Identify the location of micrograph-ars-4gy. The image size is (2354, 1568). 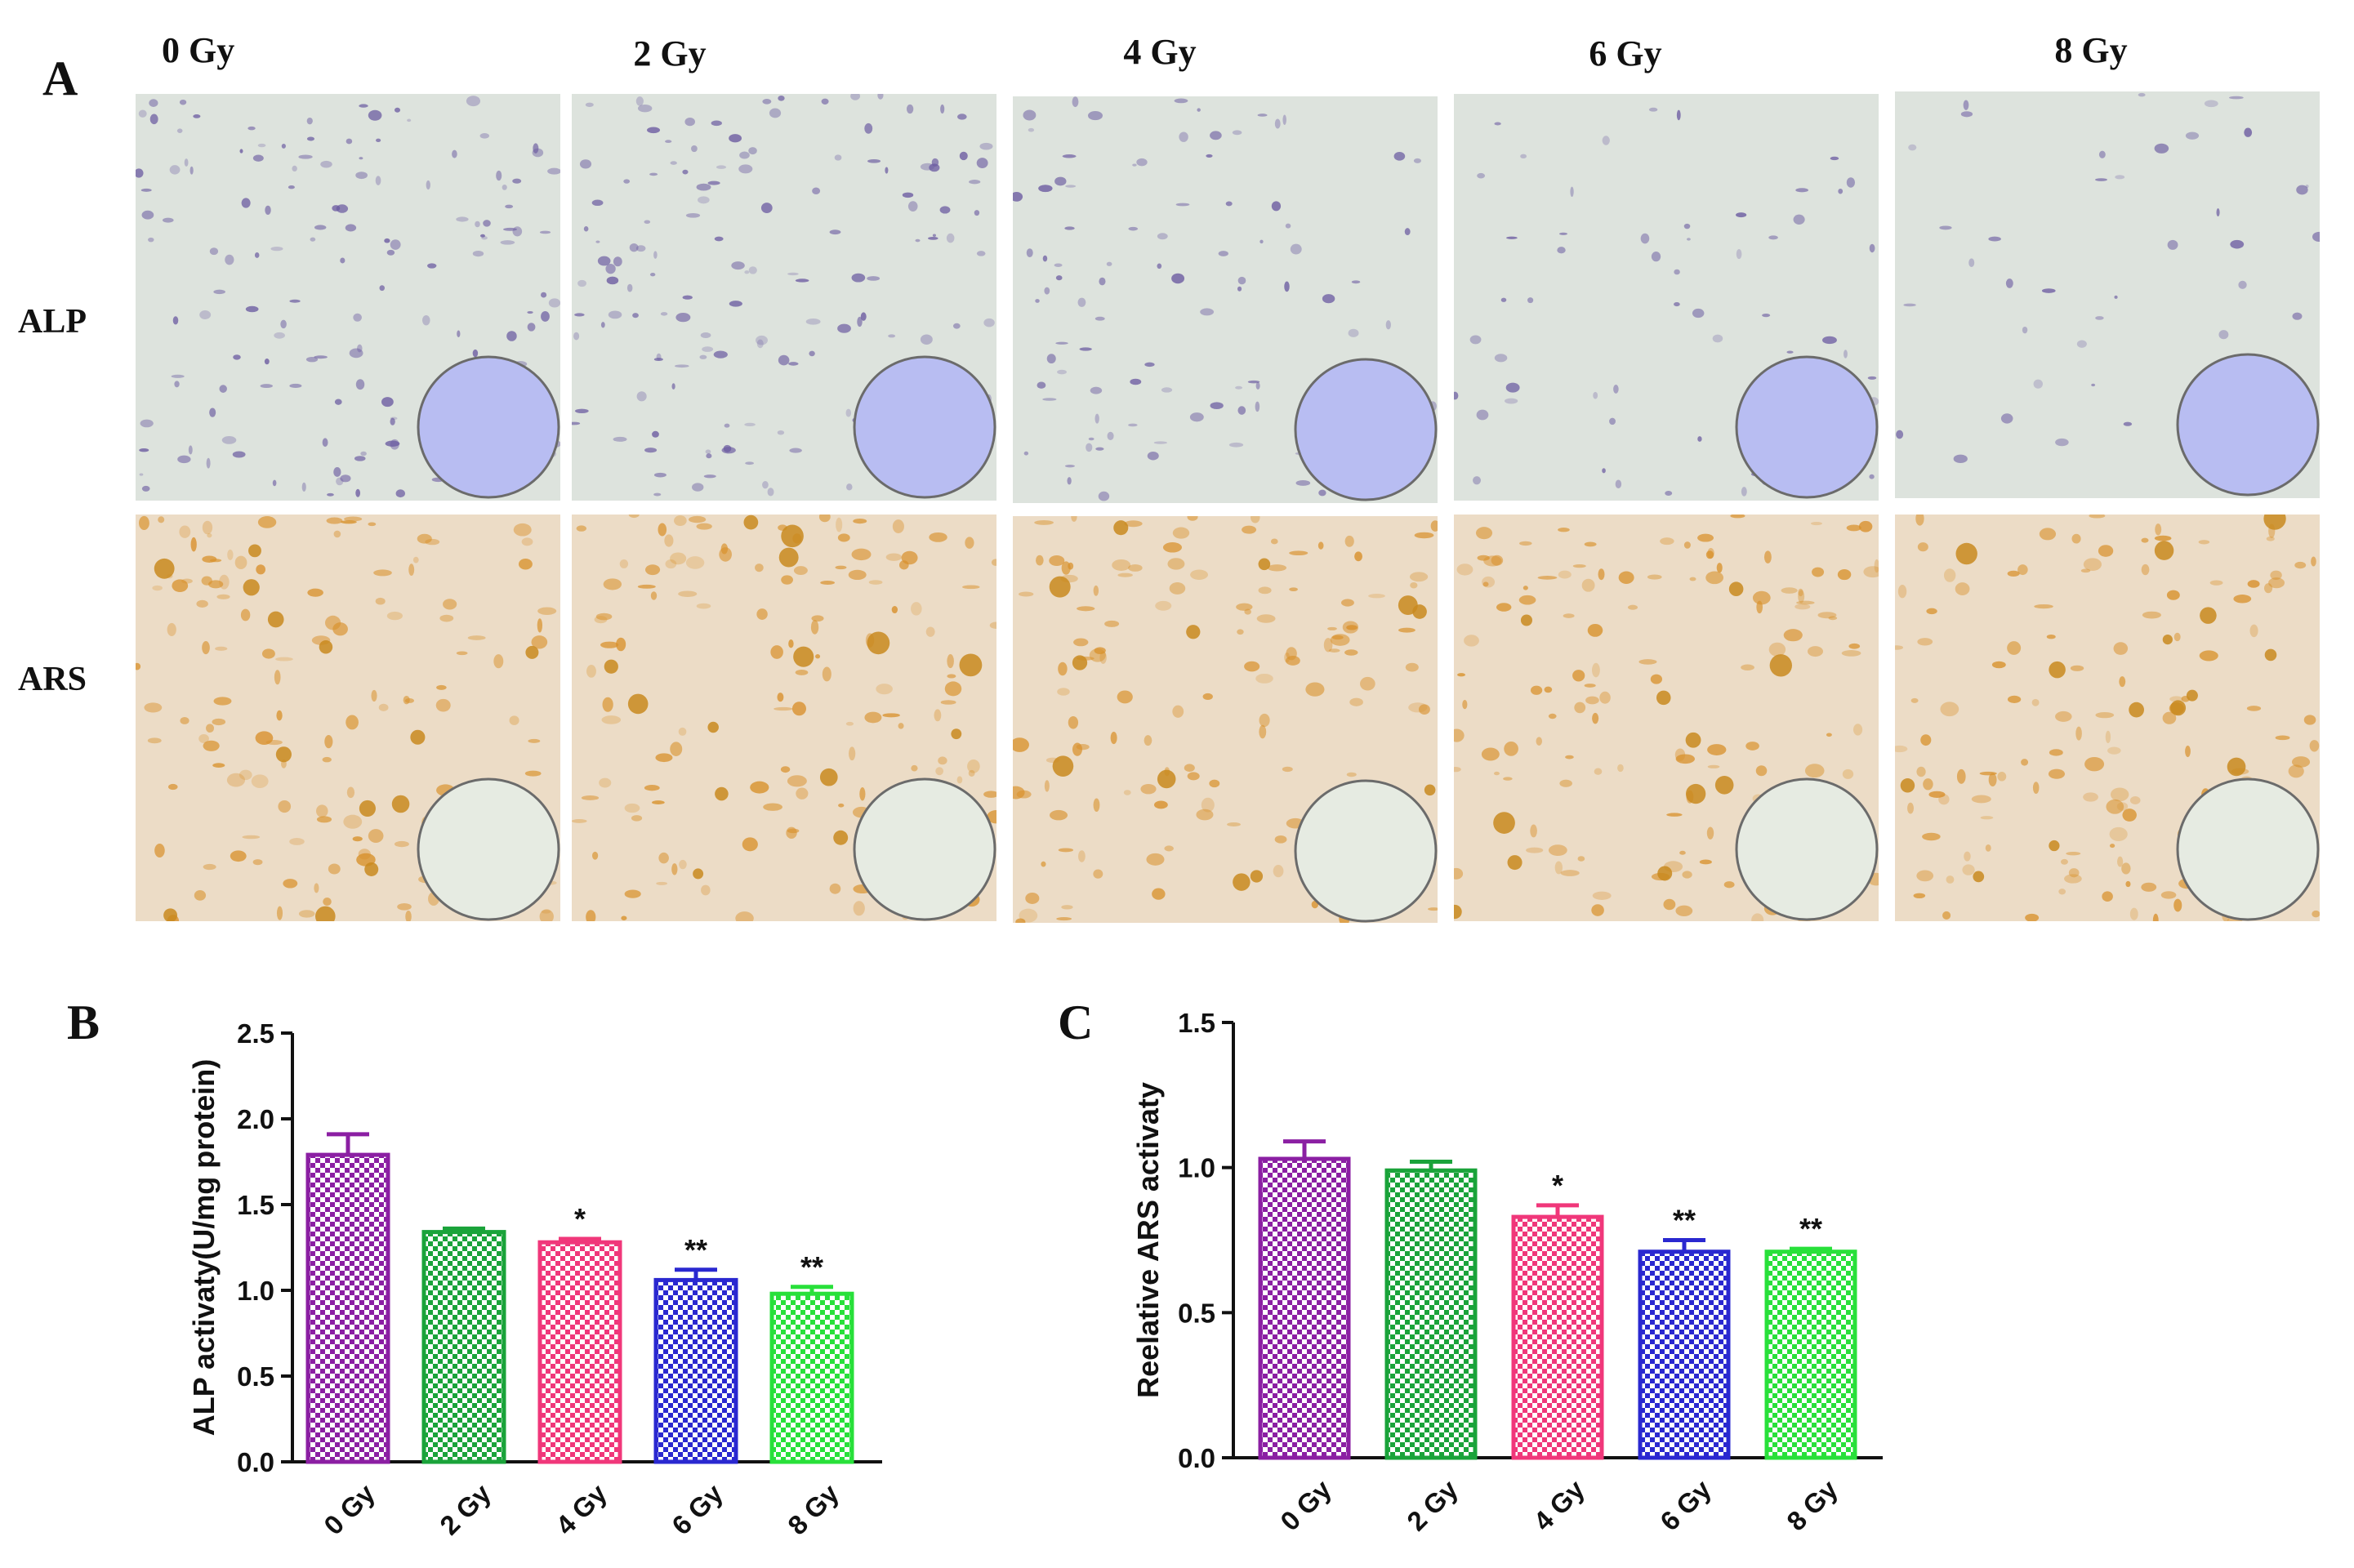
(1225, 719).